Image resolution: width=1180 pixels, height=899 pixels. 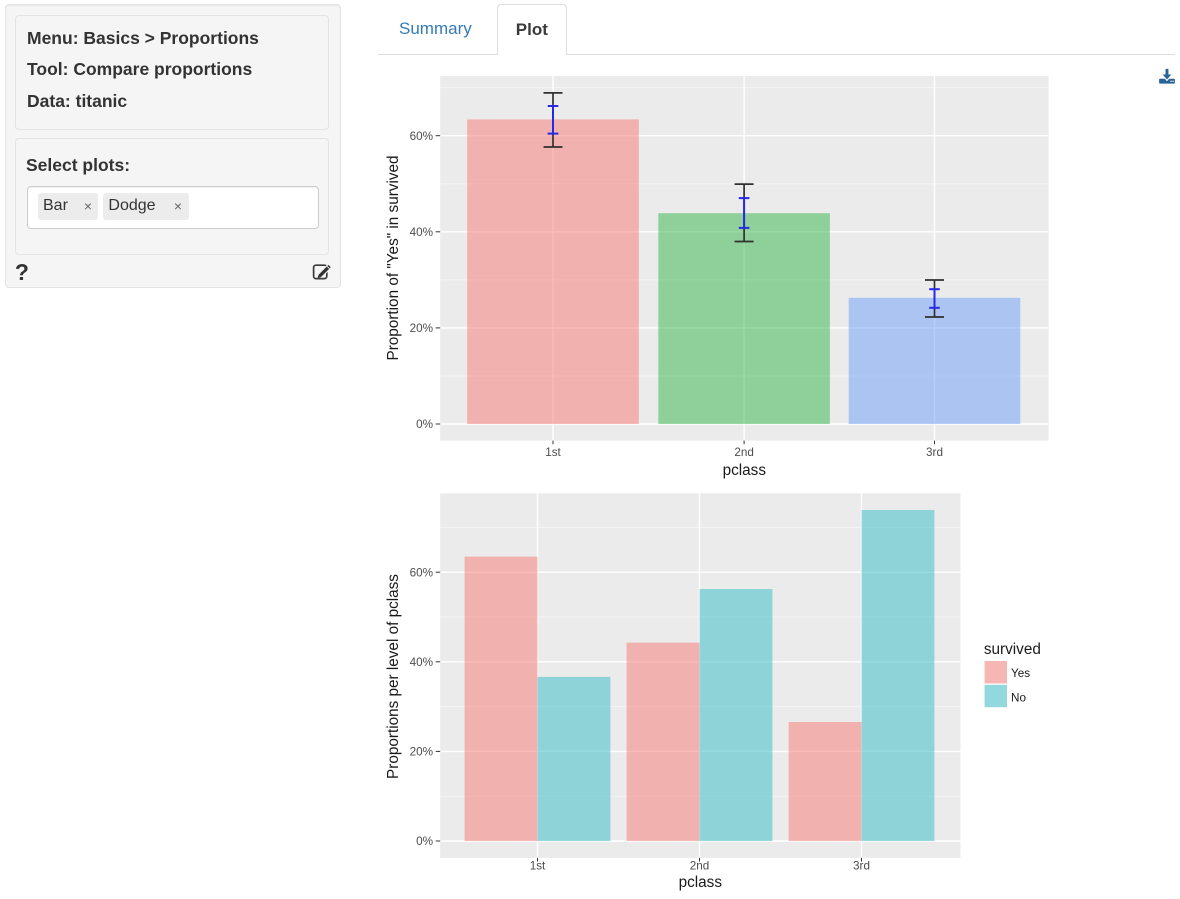 What do you see at coordinates (1012, 649) in the screenshot?
I see `svg-text: survived` at bounding box center [1012, 649].